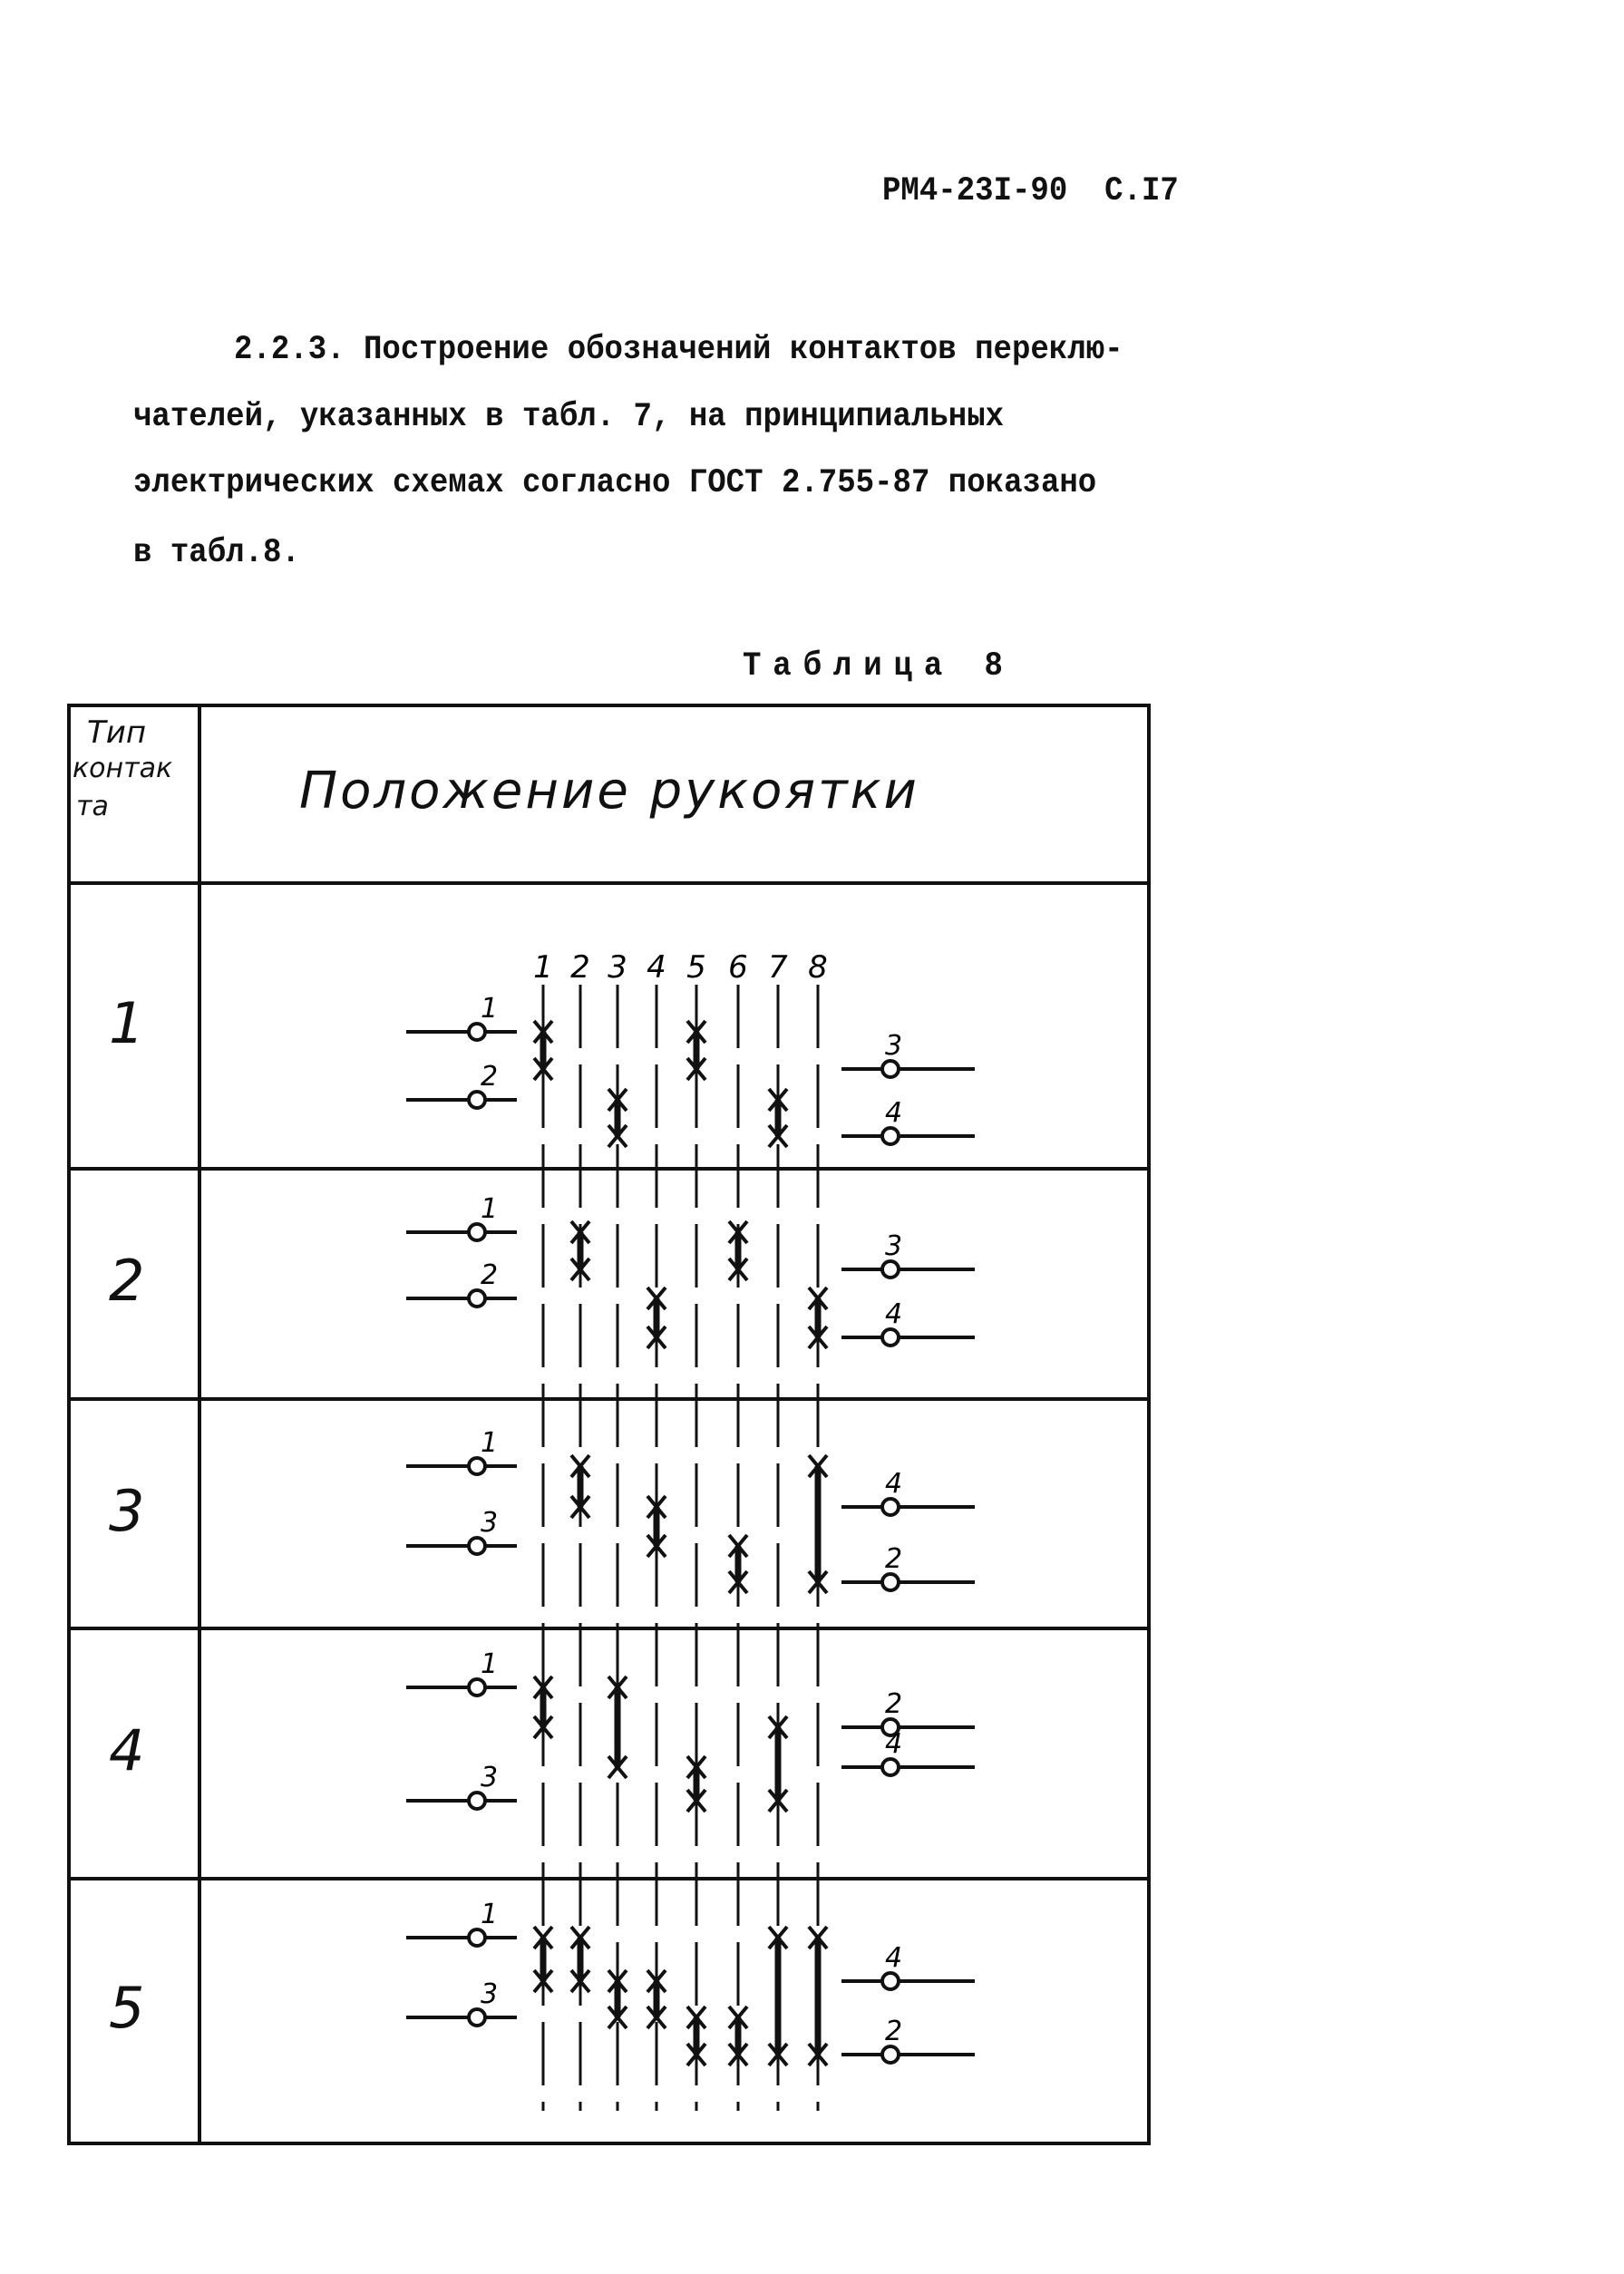  Describe the element at coordinates (696, 967) in the screenshot. I see `position-label: 5` at that location.